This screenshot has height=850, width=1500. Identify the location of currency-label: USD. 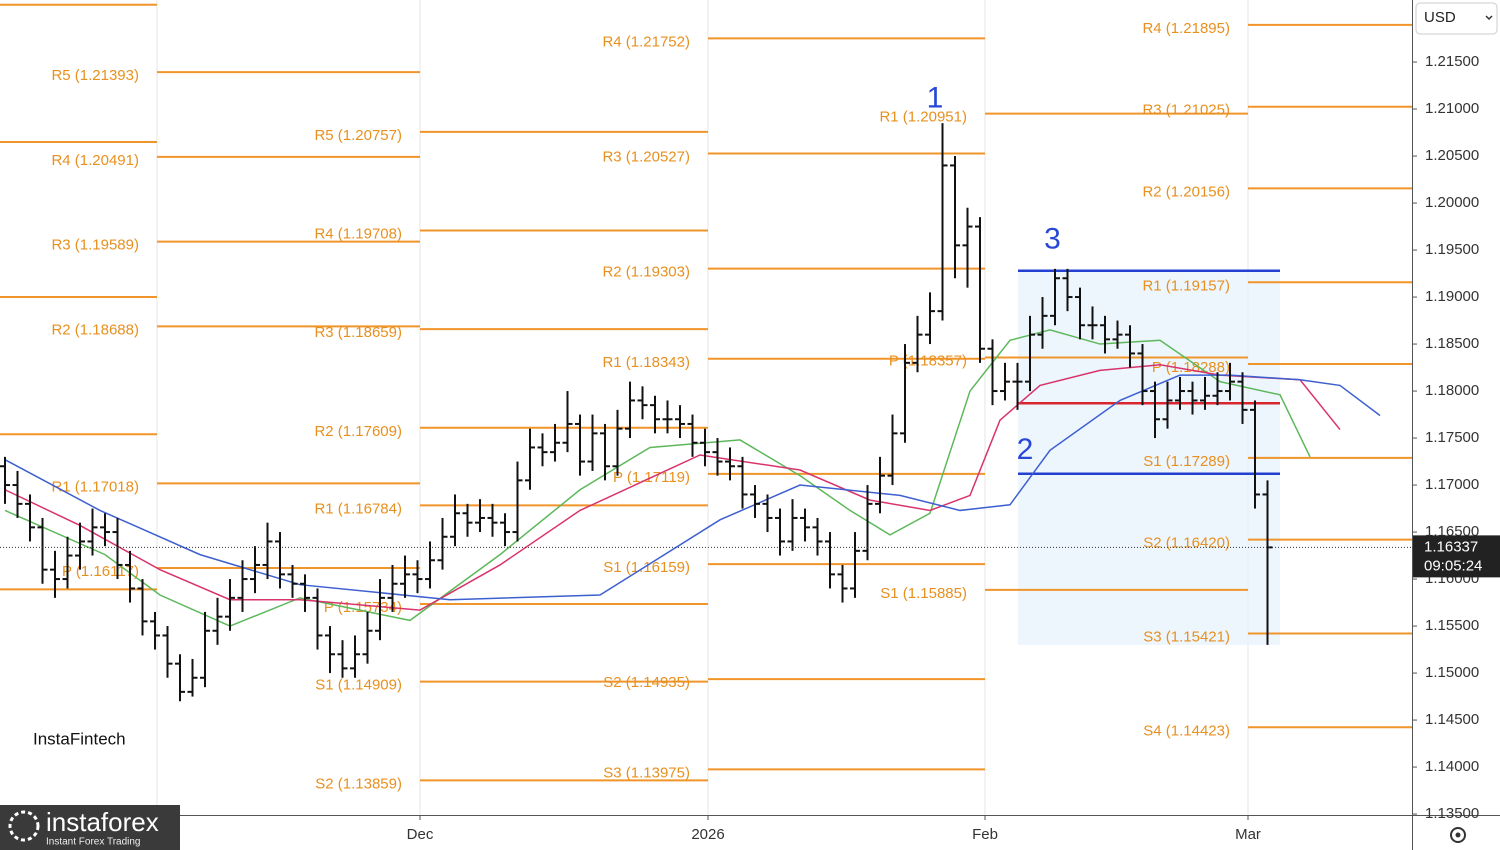
(1440, 17).